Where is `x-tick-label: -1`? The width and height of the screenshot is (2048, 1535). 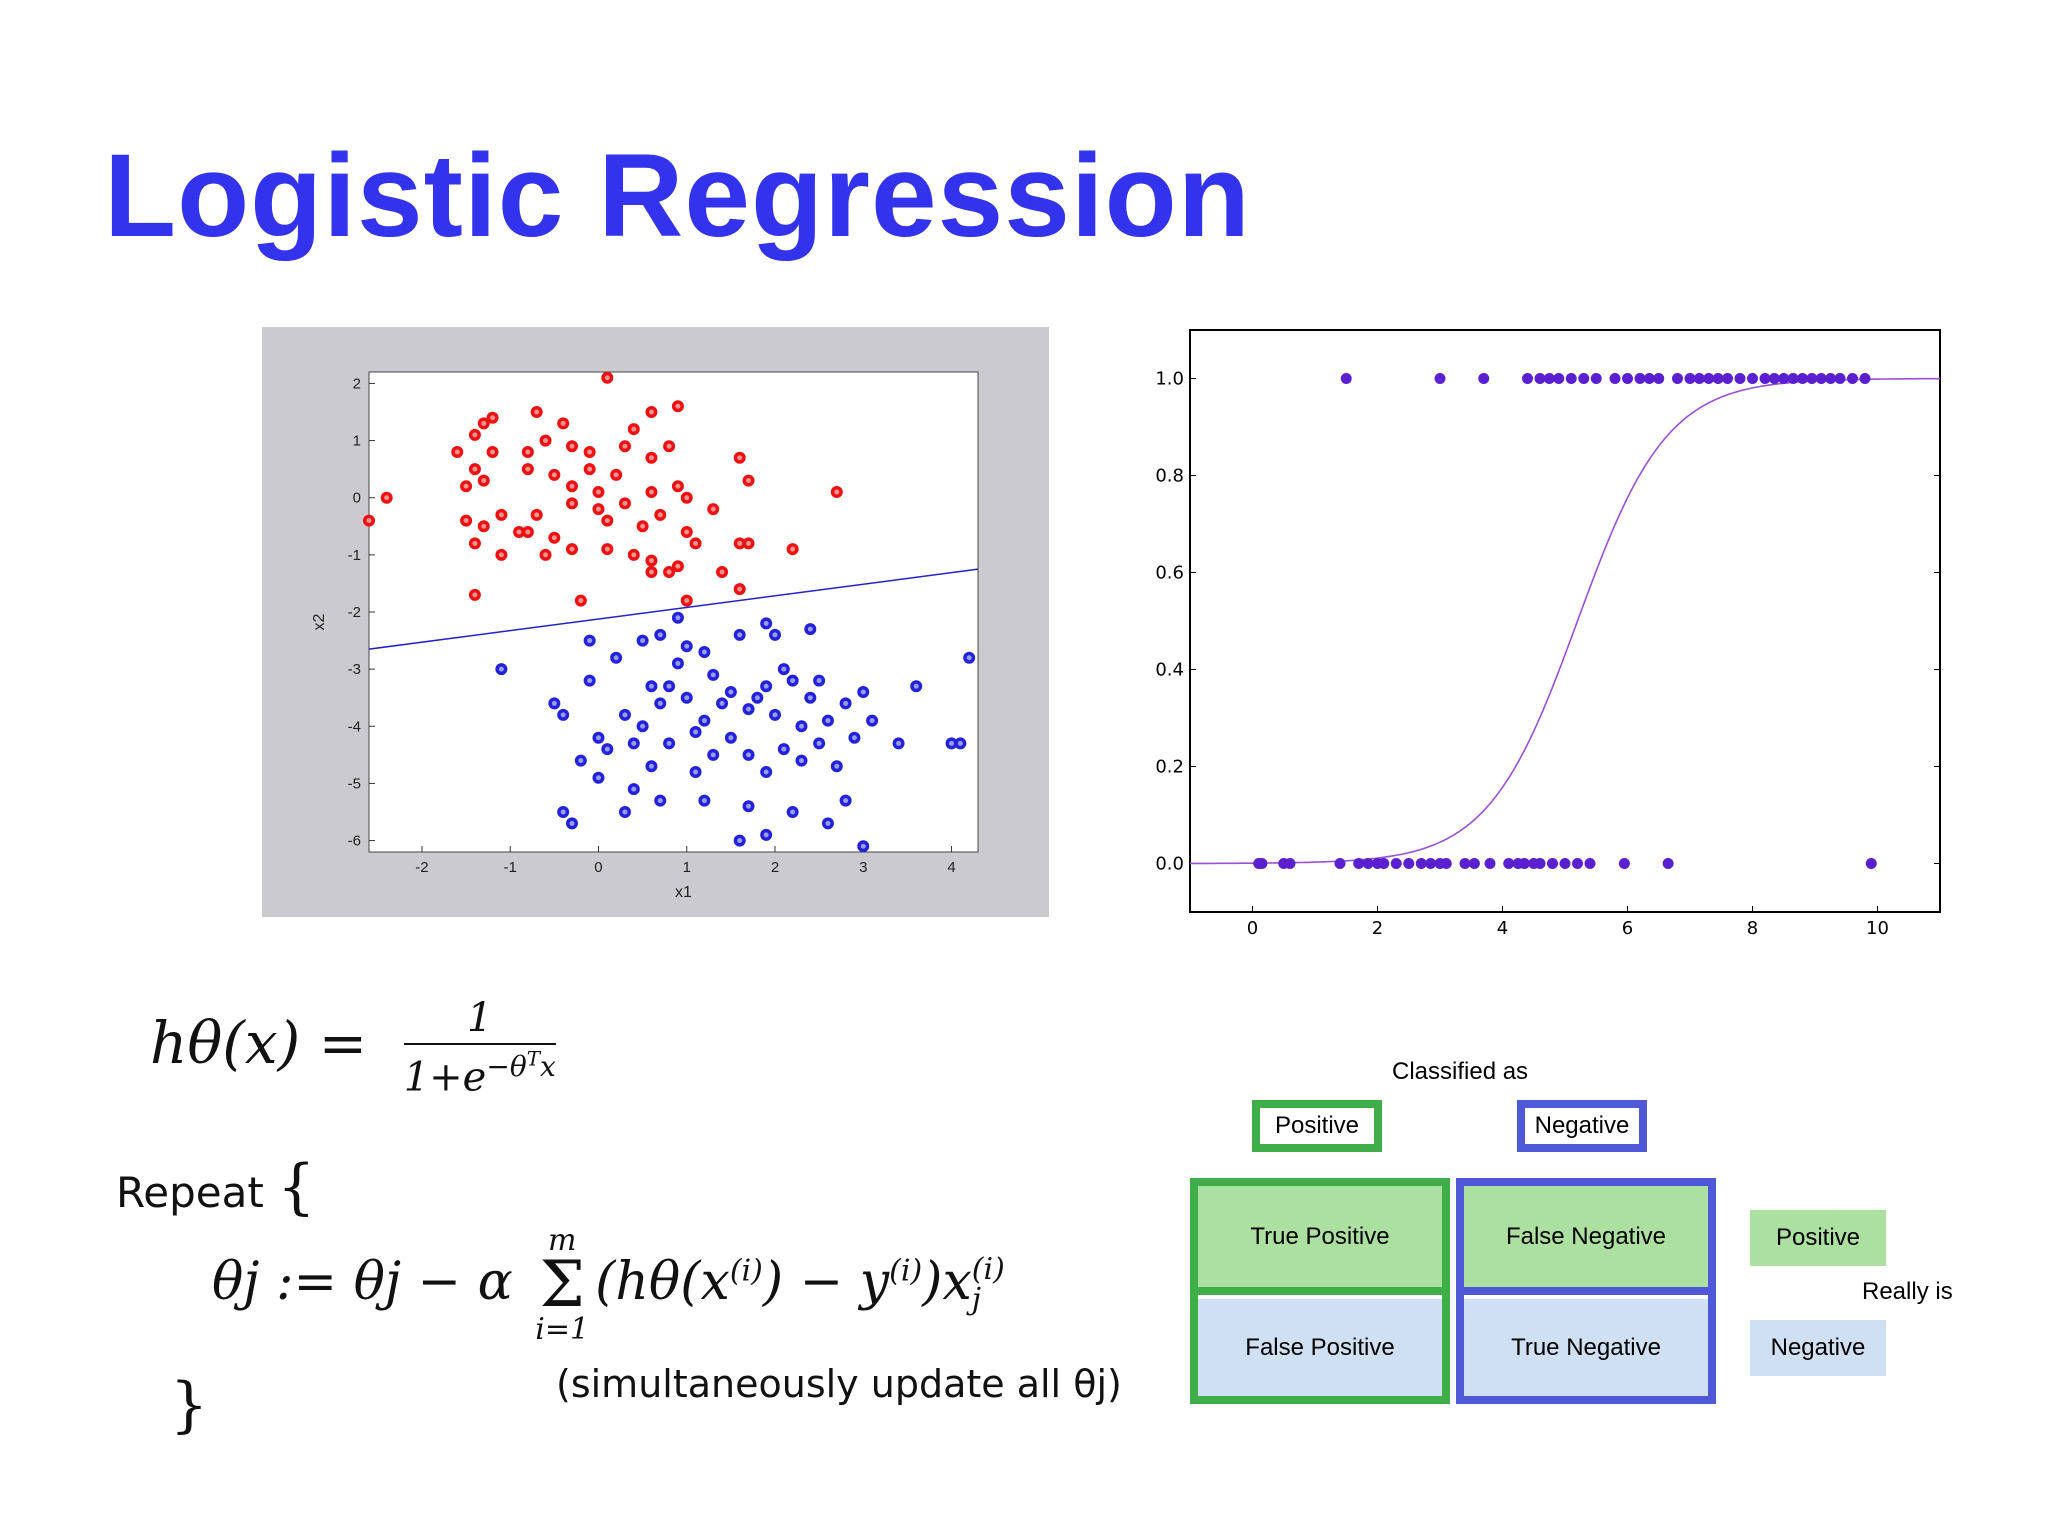
x-tick-label: -1 is located at coordinates (510, 867).